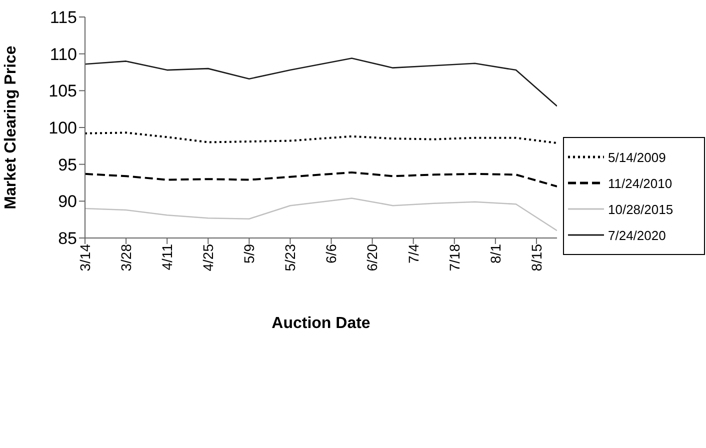 The image size is (706, 448). Describe the element at coordinates (331, 254) in the screenshot. I see `x-tick-label: 6/6` at that location.